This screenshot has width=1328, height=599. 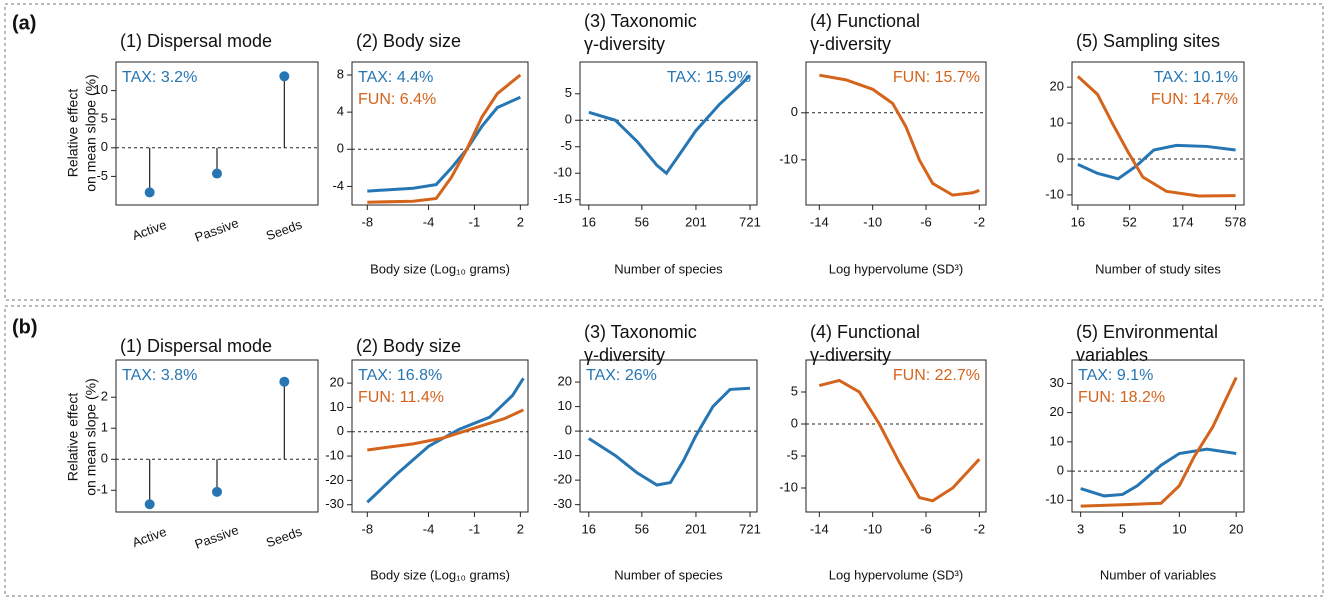 I want to click on annotation: TAX: 10.1%, so click(x=1196, y=77).